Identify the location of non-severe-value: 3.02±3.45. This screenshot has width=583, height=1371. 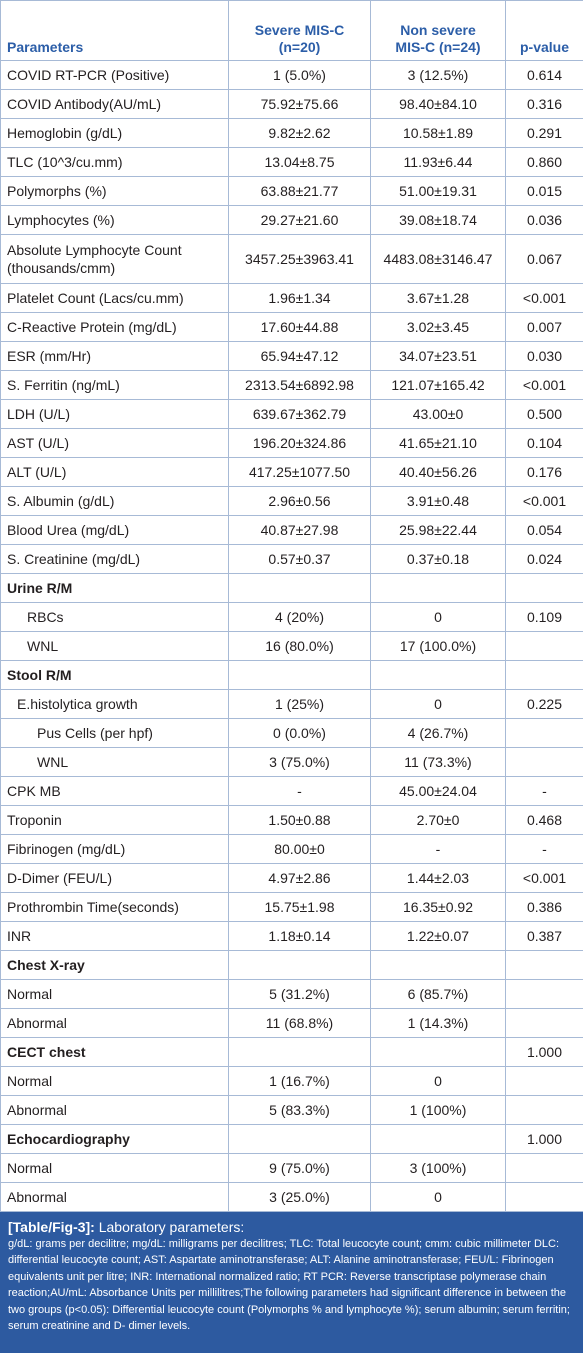
(438, 327).